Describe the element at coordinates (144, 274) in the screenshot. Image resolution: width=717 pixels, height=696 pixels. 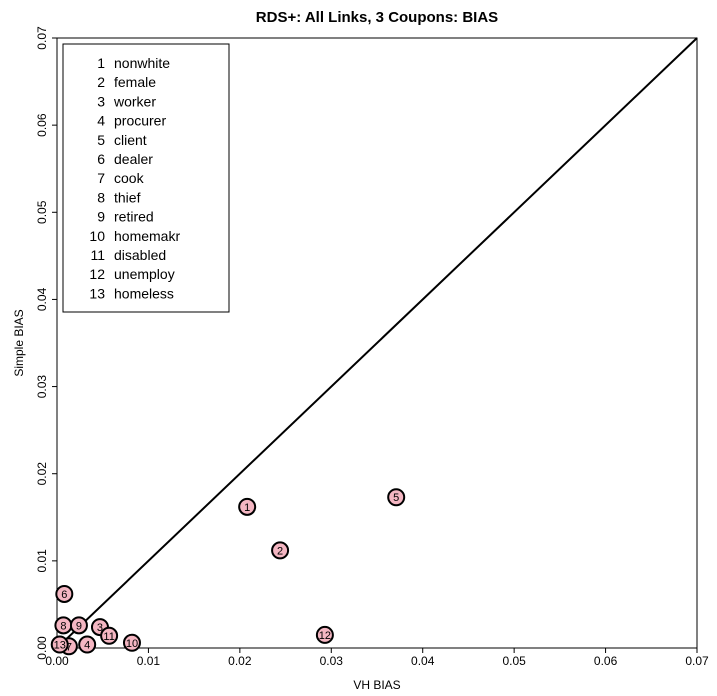
I see `legend-label: unemploy` at that location.